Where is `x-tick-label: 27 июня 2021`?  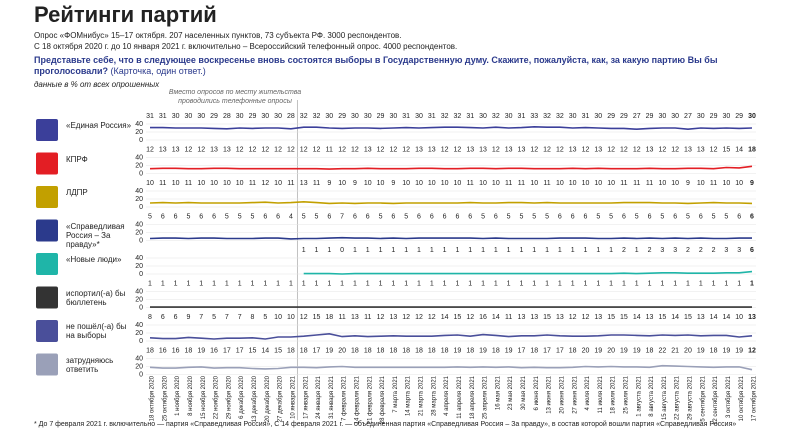 x-tick-label: 27 июня 2021 is located at coordinates (575, 394).